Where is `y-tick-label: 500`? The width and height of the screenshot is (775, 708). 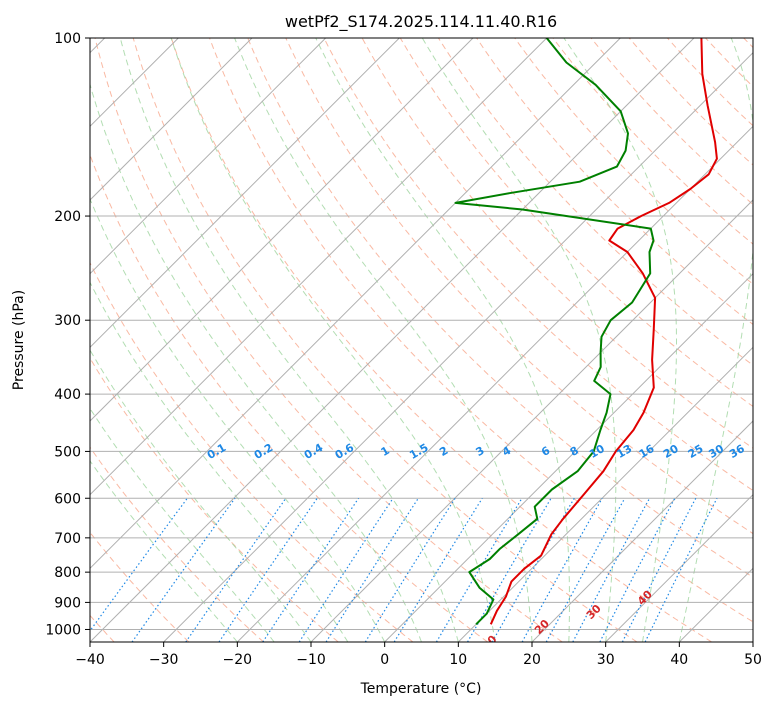 y-tick-label: 500 is located at coordinates (67, 452).